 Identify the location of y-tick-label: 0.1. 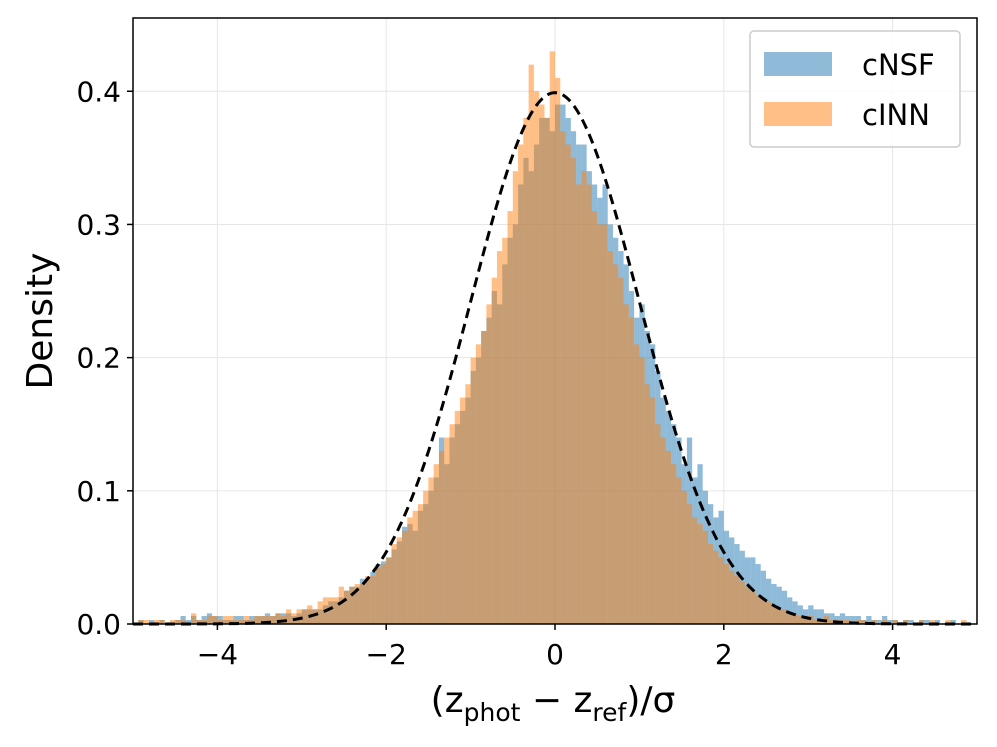
(98, 491).